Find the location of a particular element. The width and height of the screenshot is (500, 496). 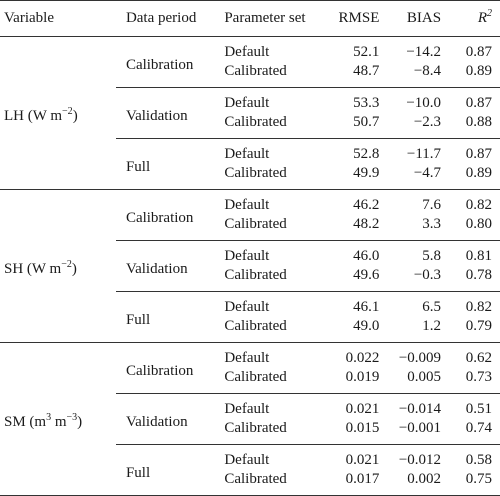

table-row: Calibrated 0.015 −0.001 0.74 is located at coordinates (250, 432).